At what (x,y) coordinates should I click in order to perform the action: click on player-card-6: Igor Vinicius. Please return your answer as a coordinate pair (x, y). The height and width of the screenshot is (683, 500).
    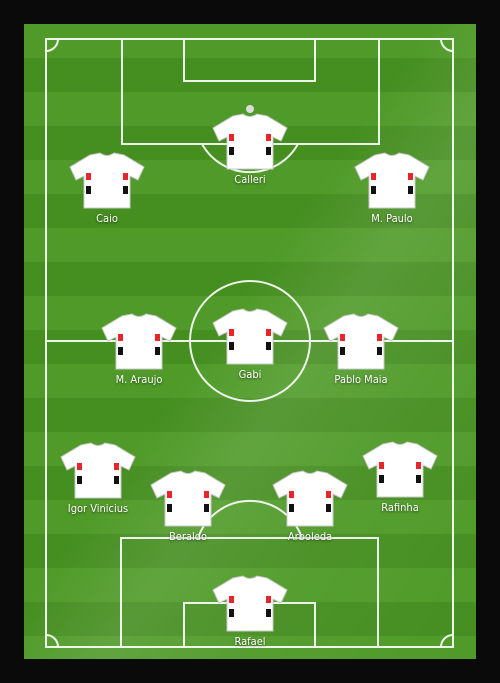
    Looking at the image, I should click on (98, 487).